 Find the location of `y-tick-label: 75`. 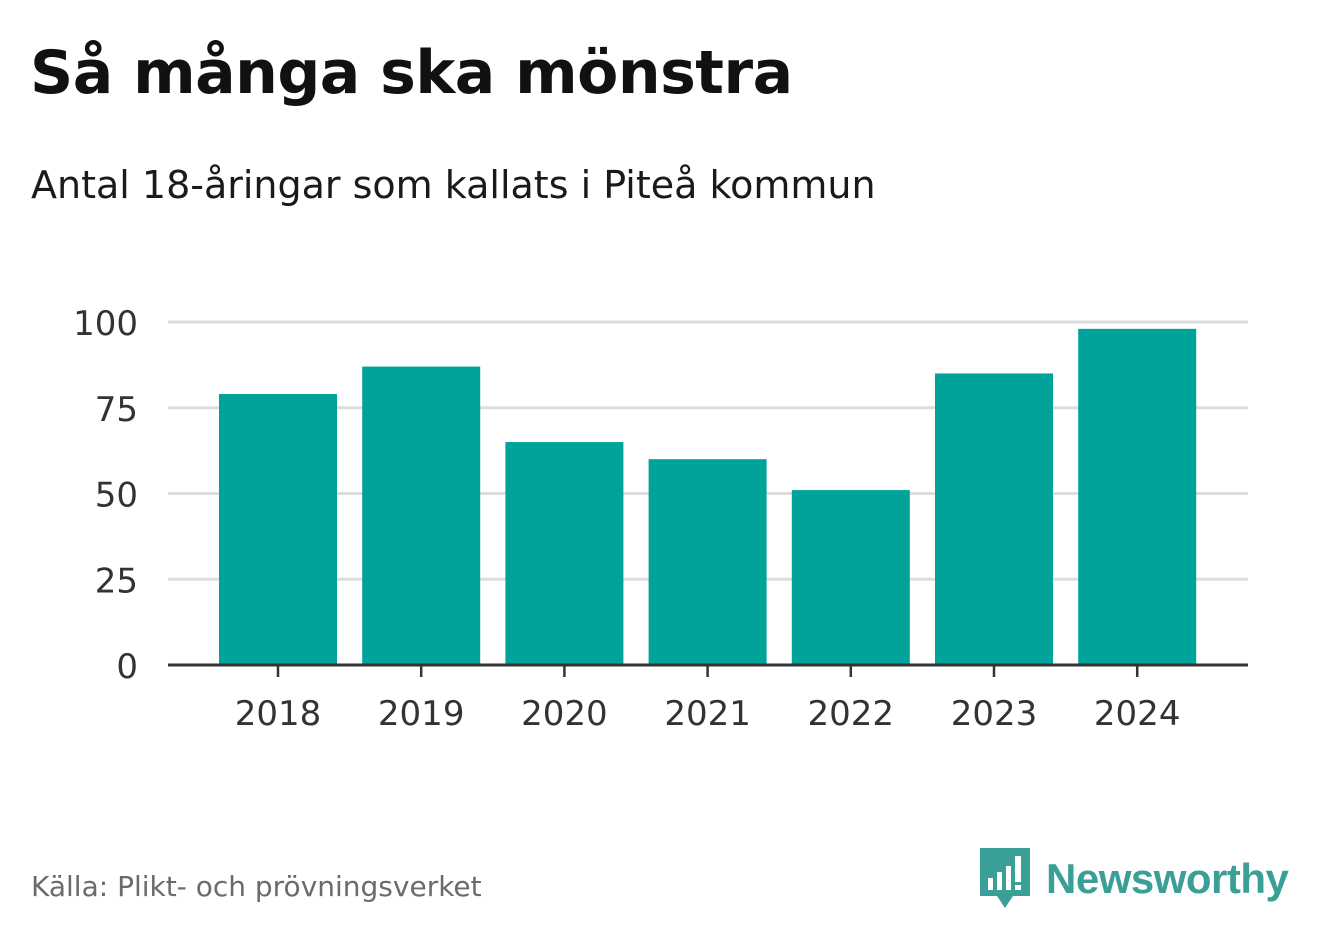

y-tick-label: 75 is located at coordinates (116, 410).